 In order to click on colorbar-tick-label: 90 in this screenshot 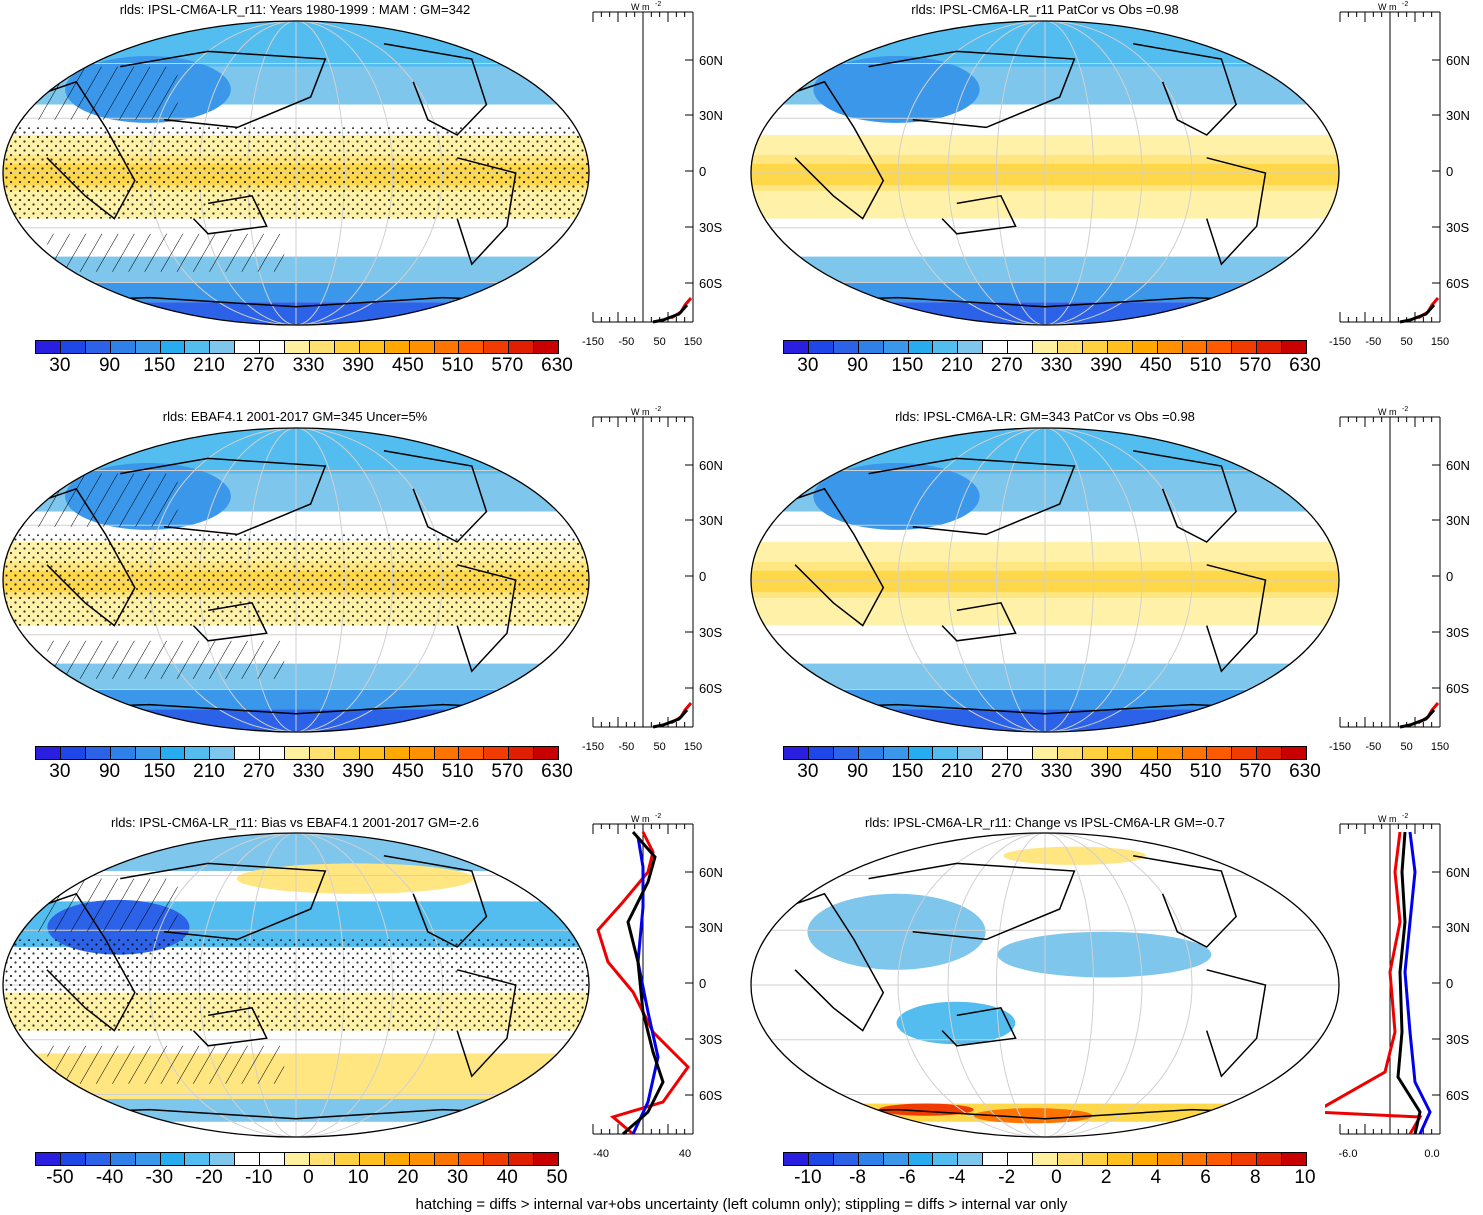, I will do `click(109, 771)`.